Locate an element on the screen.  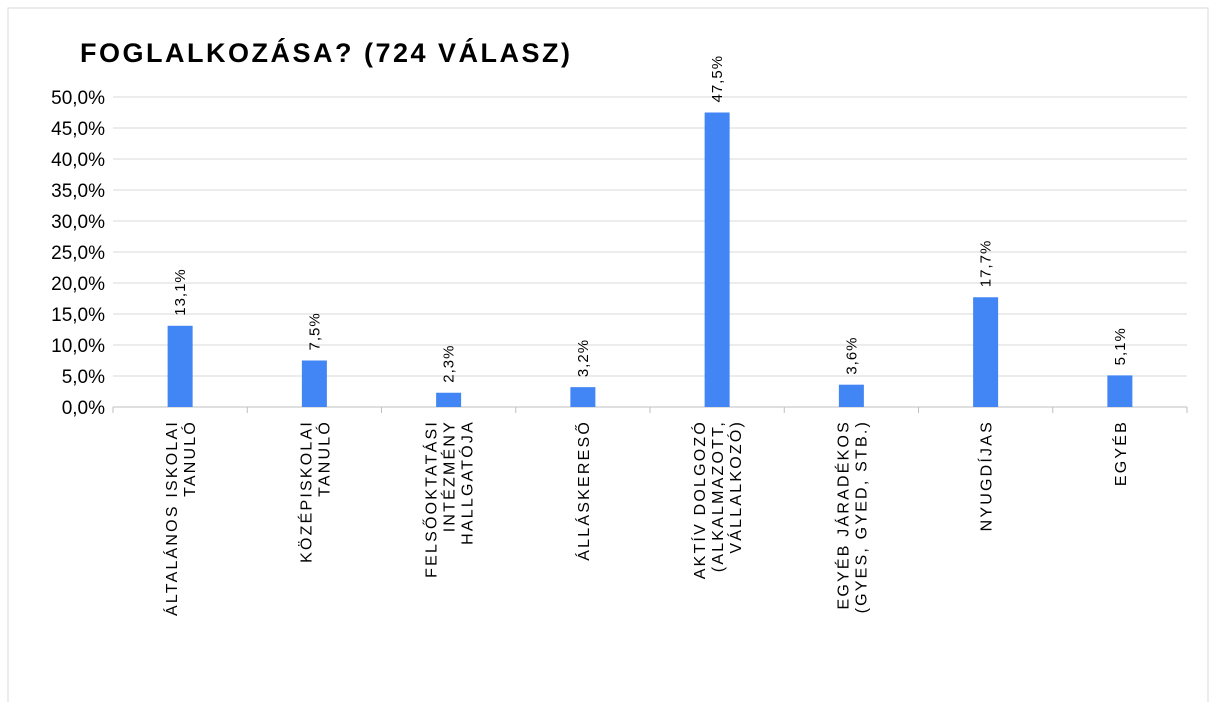
value-label: 2,3% is located at coordinates (449, 364).